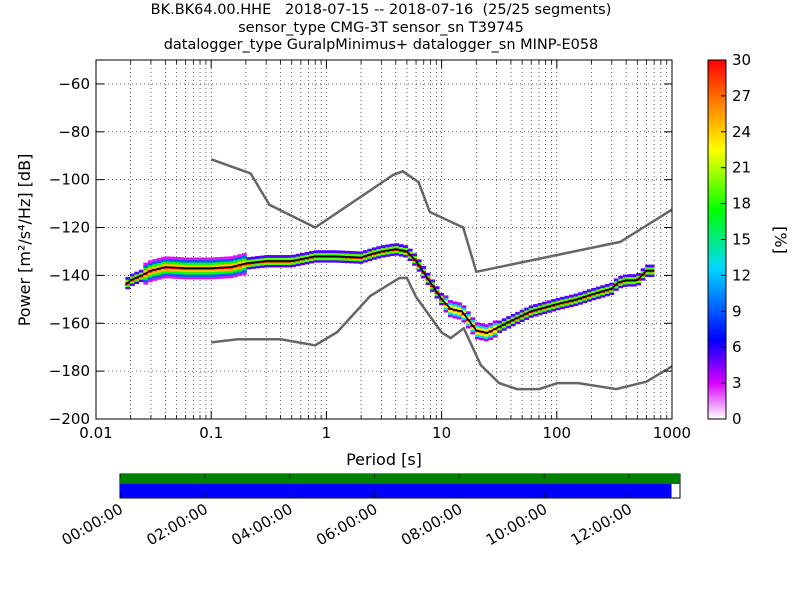 The image size is (800, 600). Describe the element at coordinates (69, 228) in the screenshot. I see `y-tick-label: −120` at that location.